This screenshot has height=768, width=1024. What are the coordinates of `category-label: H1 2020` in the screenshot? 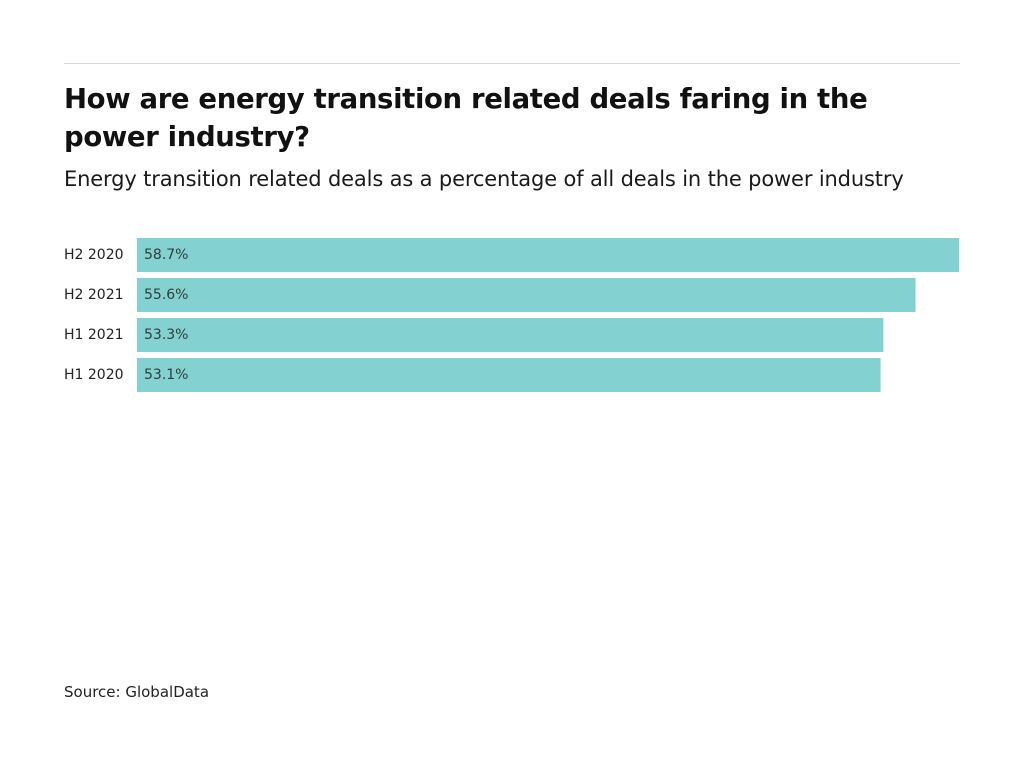 It's located at (94, 375).